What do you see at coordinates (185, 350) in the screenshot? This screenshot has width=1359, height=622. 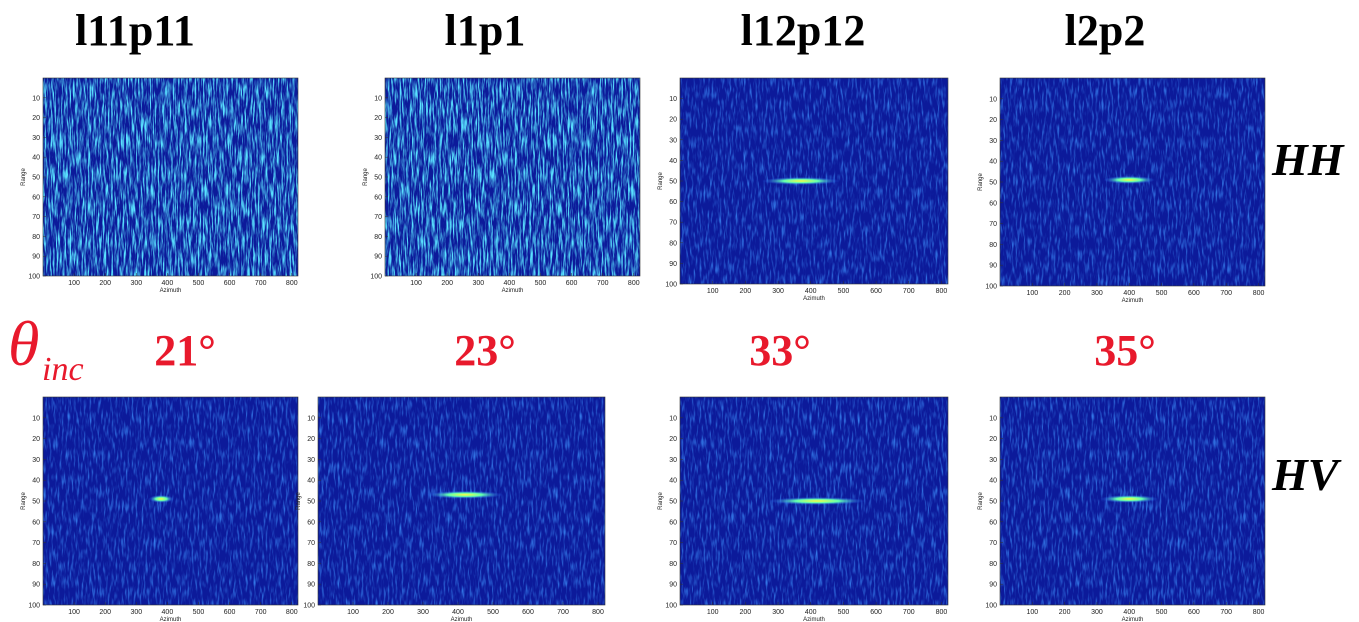 I see `incidence-angle: 21°` at bounding box center [185, 350].